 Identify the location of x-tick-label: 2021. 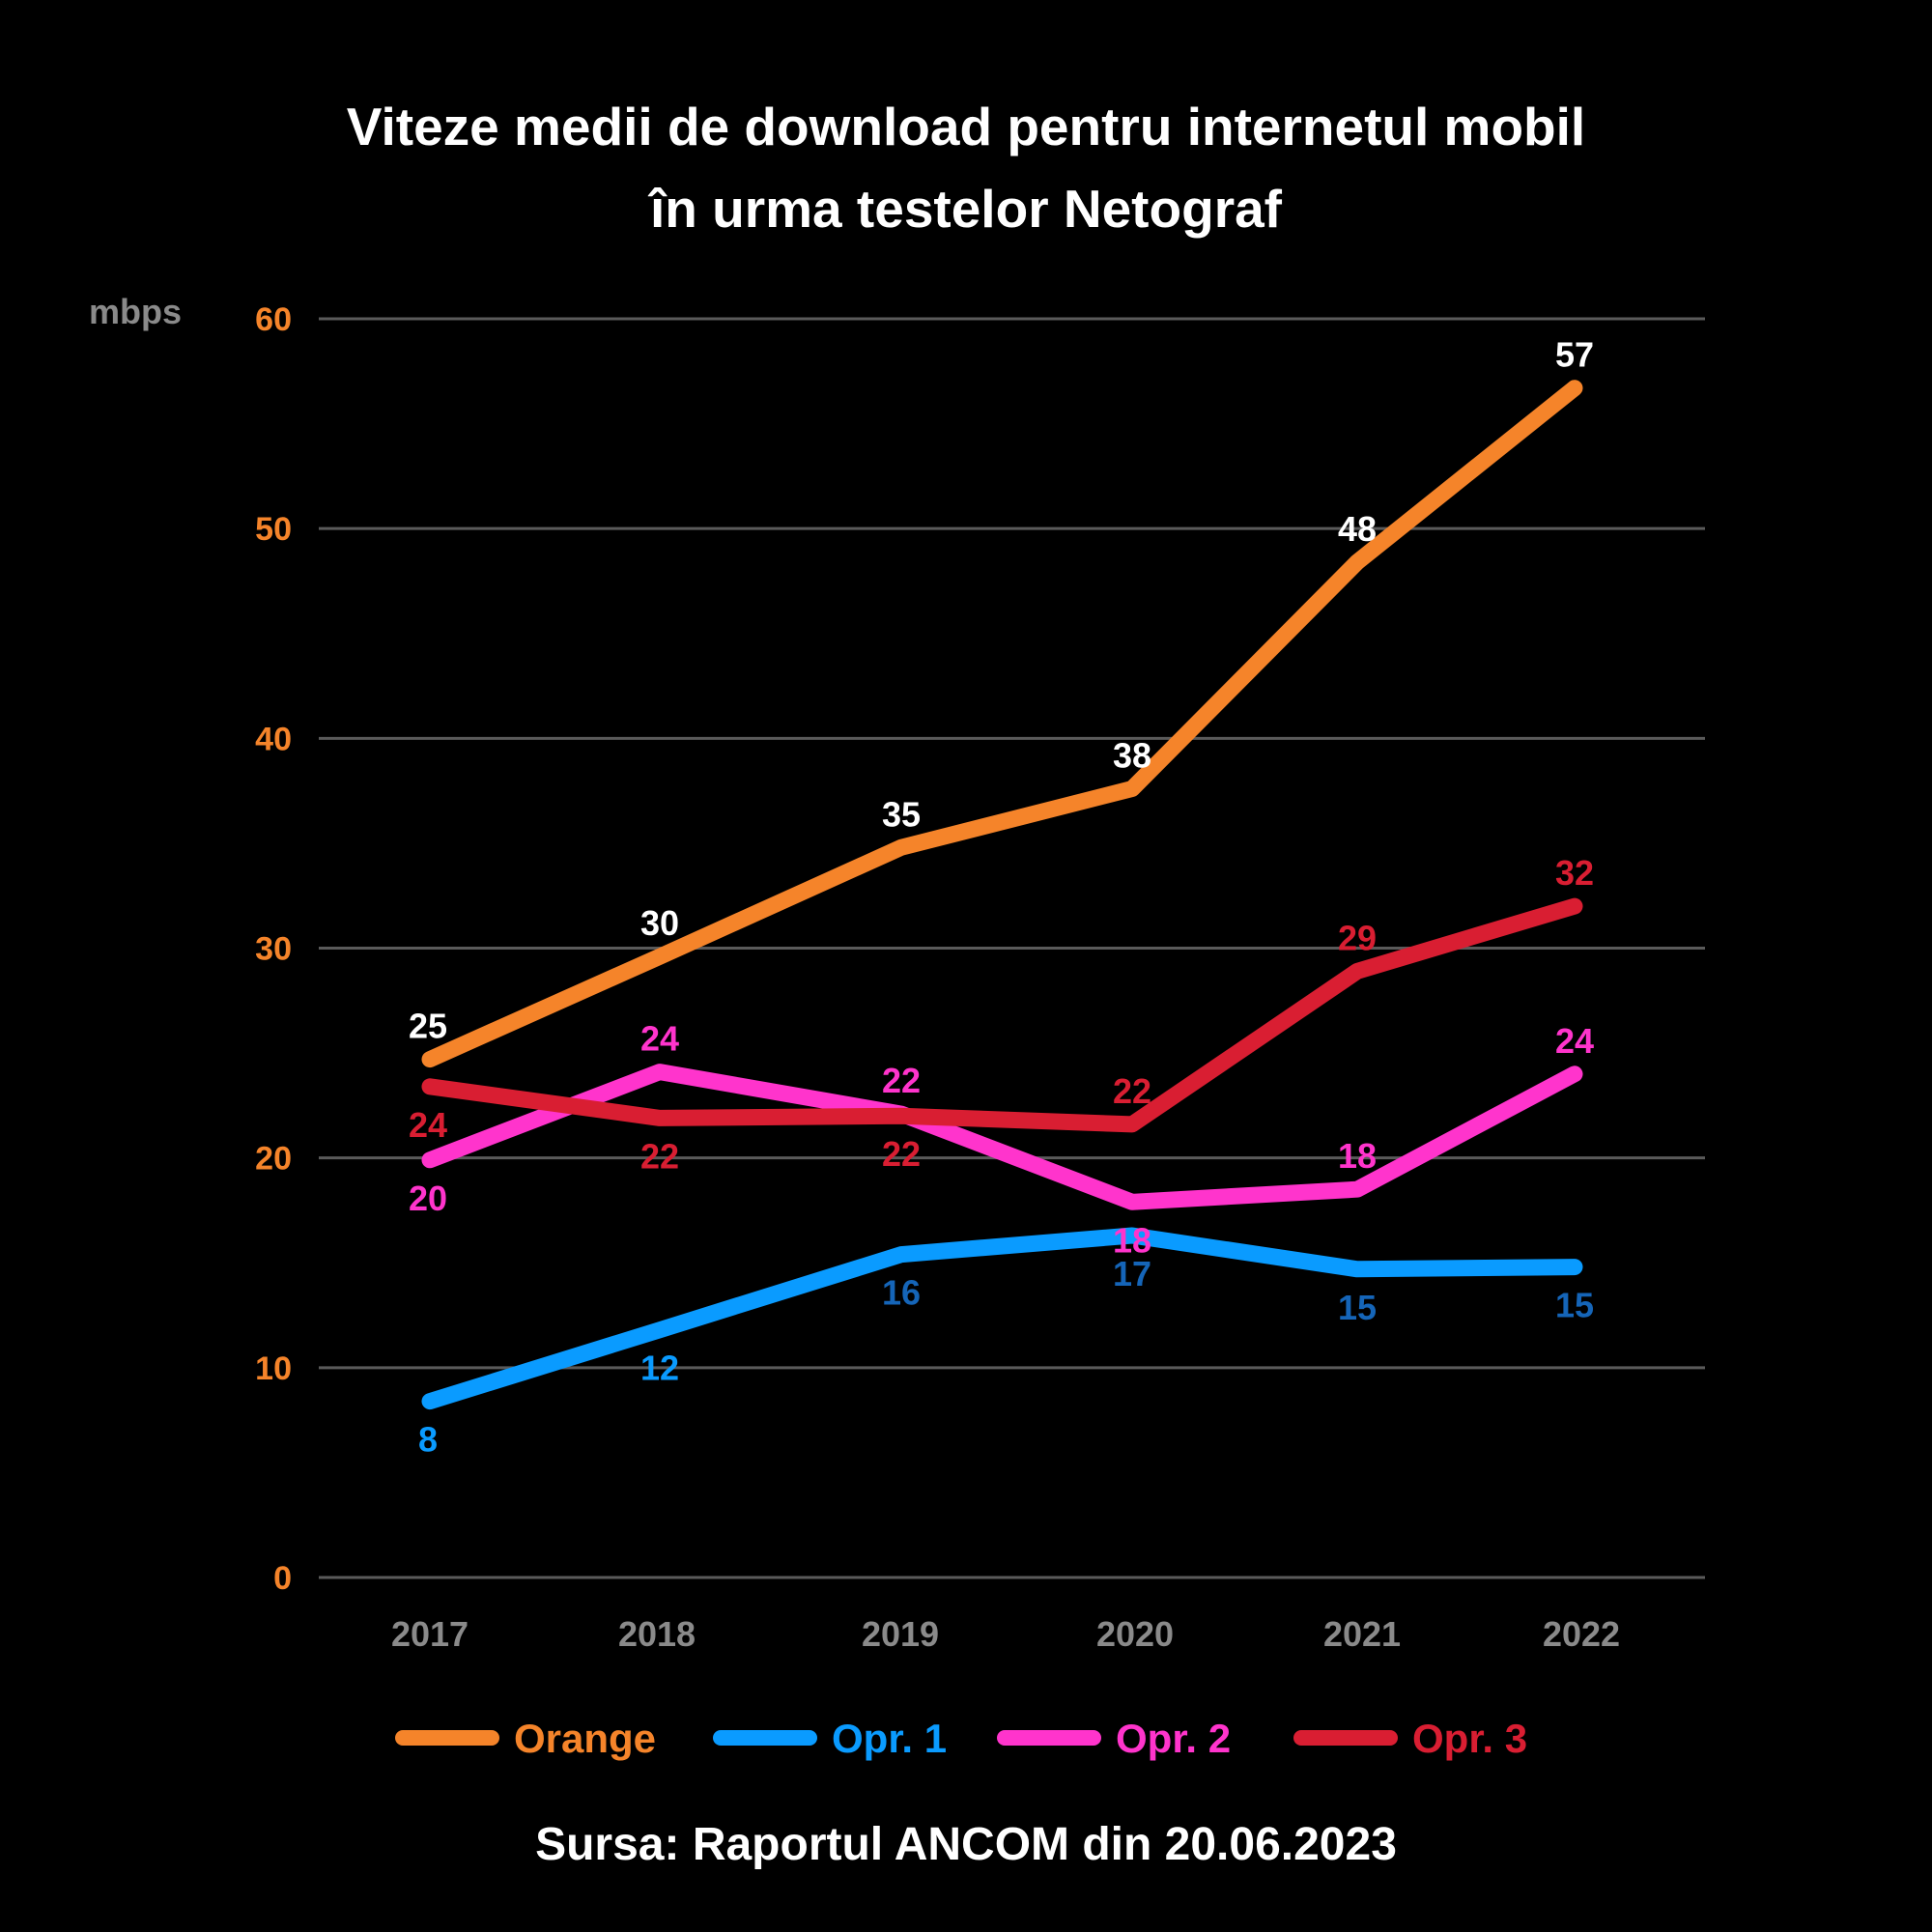
(1362, 1634).